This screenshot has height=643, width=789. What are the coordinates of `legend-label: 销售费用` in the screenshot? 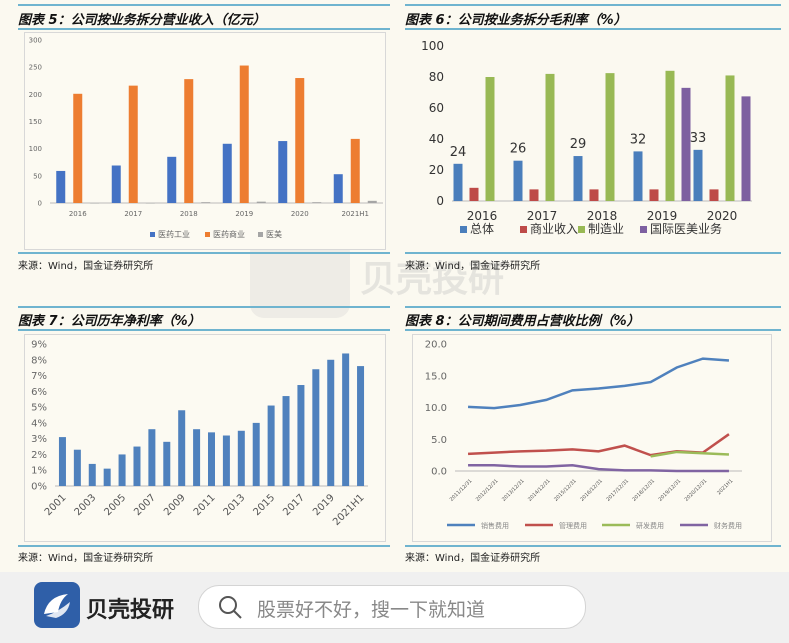 It's located at (495, 525).